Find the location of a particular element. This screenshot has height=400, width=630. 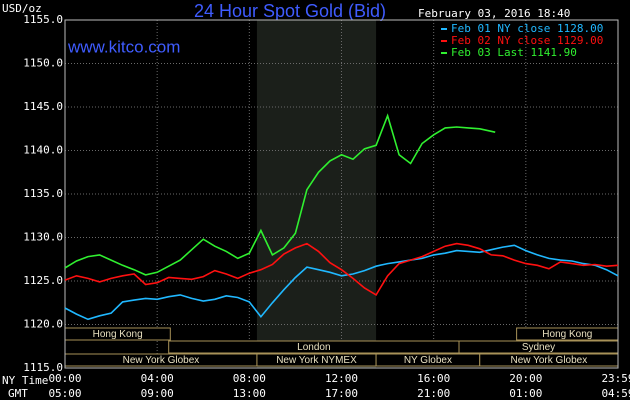

x2-tick-label: 04:59 is located at coordinates (615, 393).